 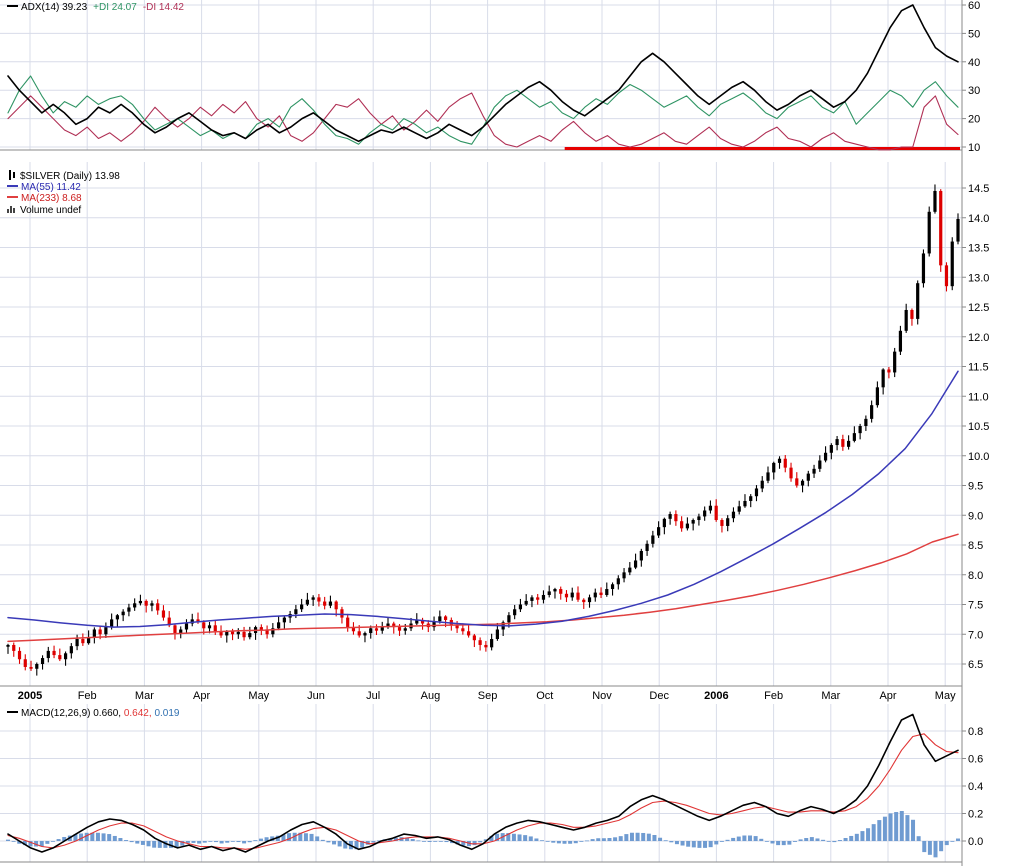 I want to click on svg-text: 9.0, so click(x=975, y=516).